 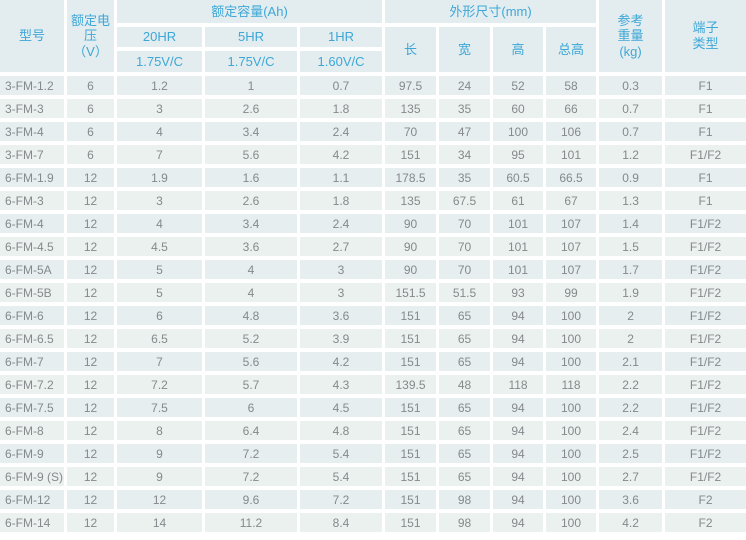 I want to click on cell-terminal: F2, so click(x=705, y=499).